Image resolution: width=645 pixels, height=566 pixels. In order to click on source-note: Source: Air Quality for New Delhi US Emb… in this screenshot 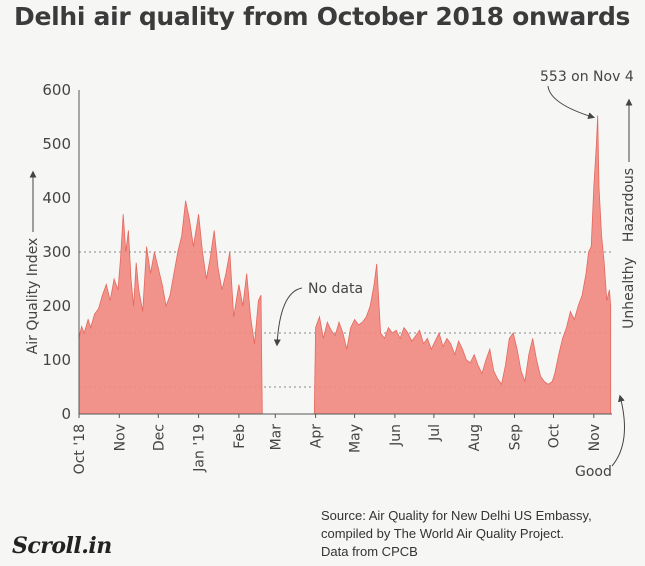, I will do `click(456, 533)`.